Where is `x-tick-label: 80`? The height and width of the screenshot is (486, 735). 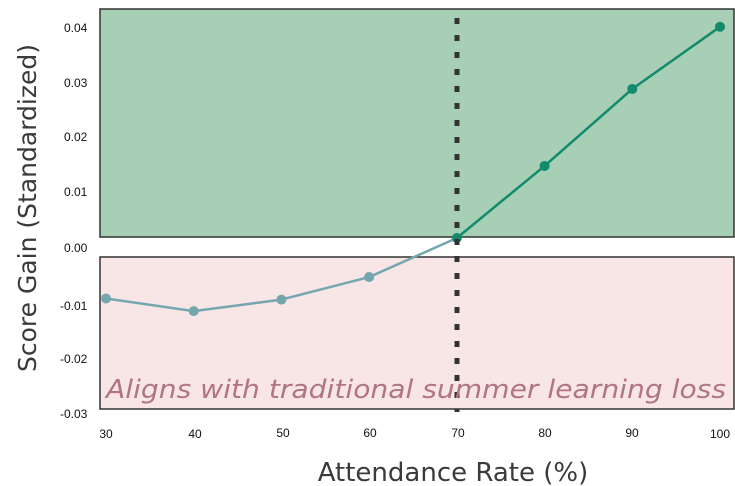 x-tick-label: 80 is located at coordinates (545, 433).